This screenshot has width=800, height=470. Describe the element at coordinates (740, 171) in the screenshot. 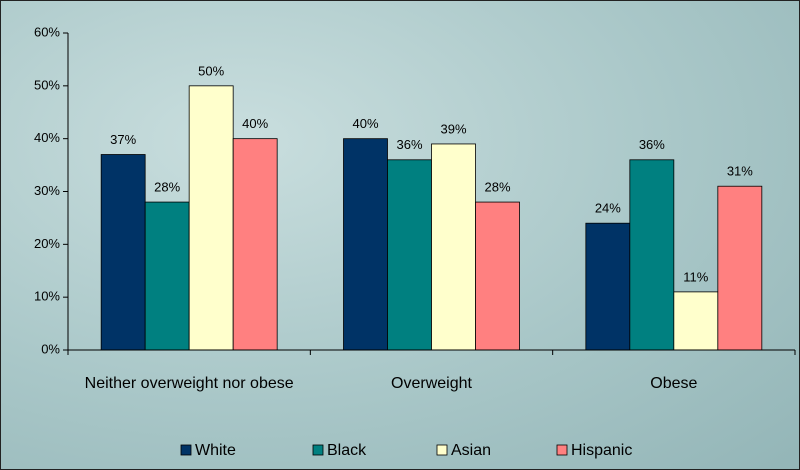

I see `data-label: 31%` at that location.